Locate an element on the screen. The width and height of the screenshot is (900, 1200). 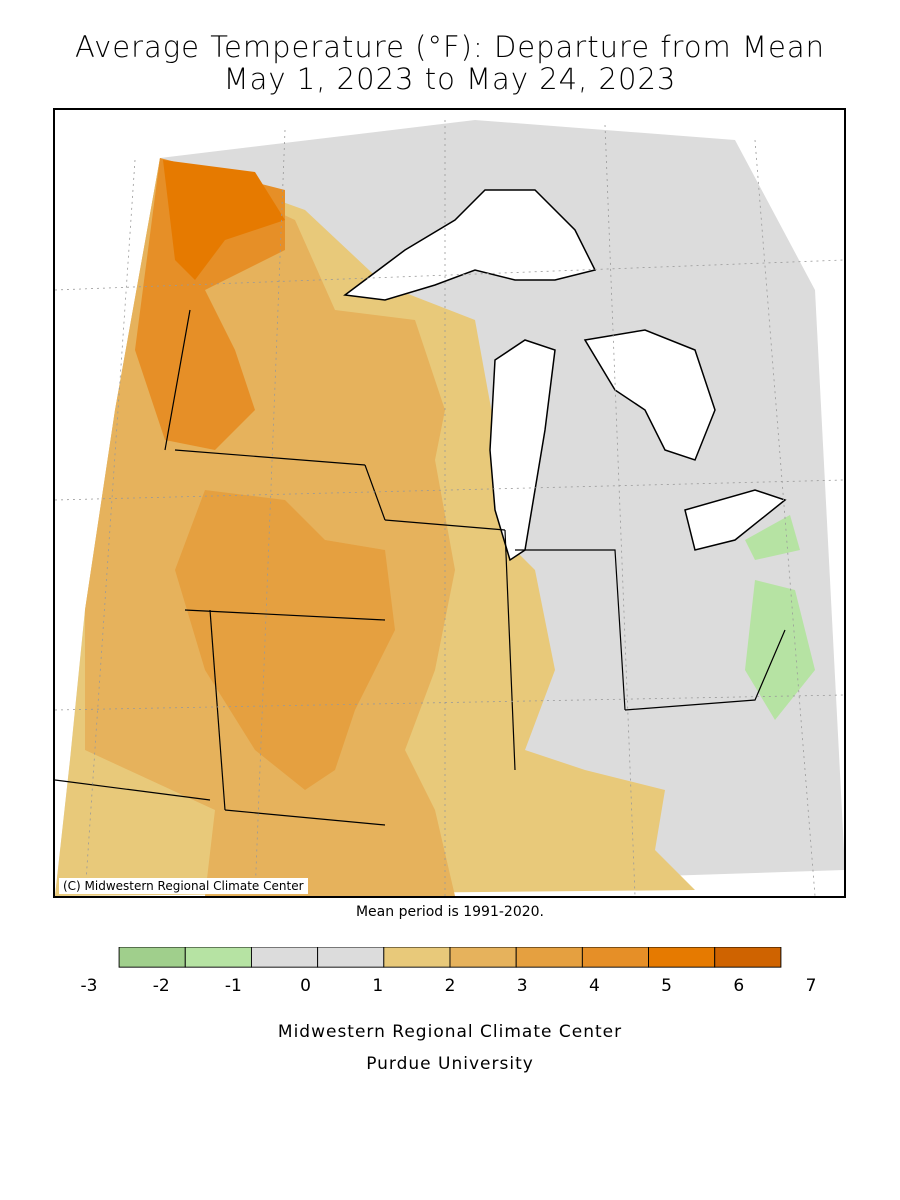
lake-michigan is located at coordinates (522, 450).